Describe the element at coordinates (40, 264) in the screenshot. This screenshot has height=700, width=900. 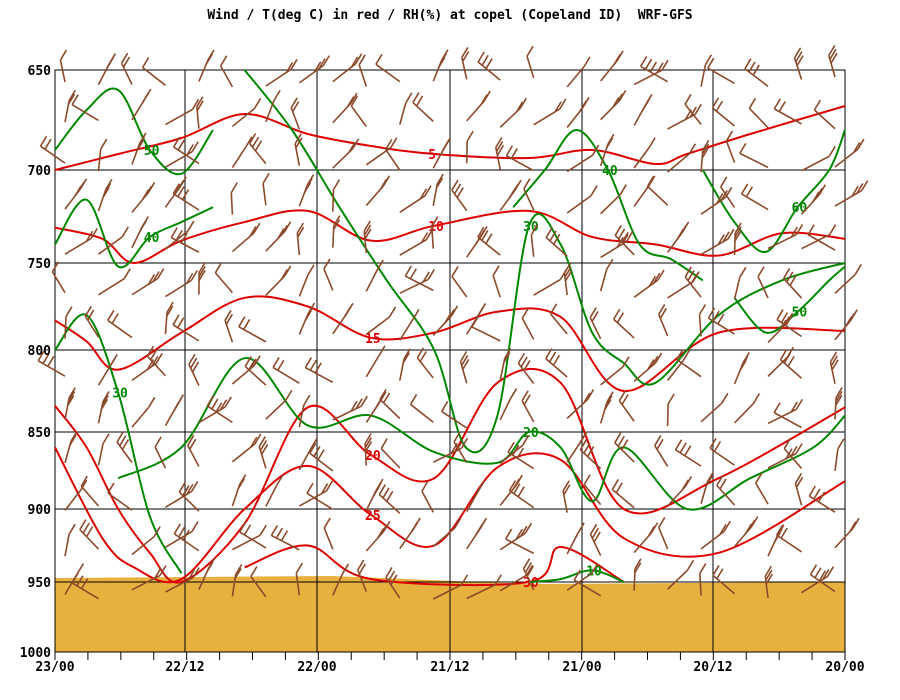
I see `y-tick-label-2: 750` at that location.